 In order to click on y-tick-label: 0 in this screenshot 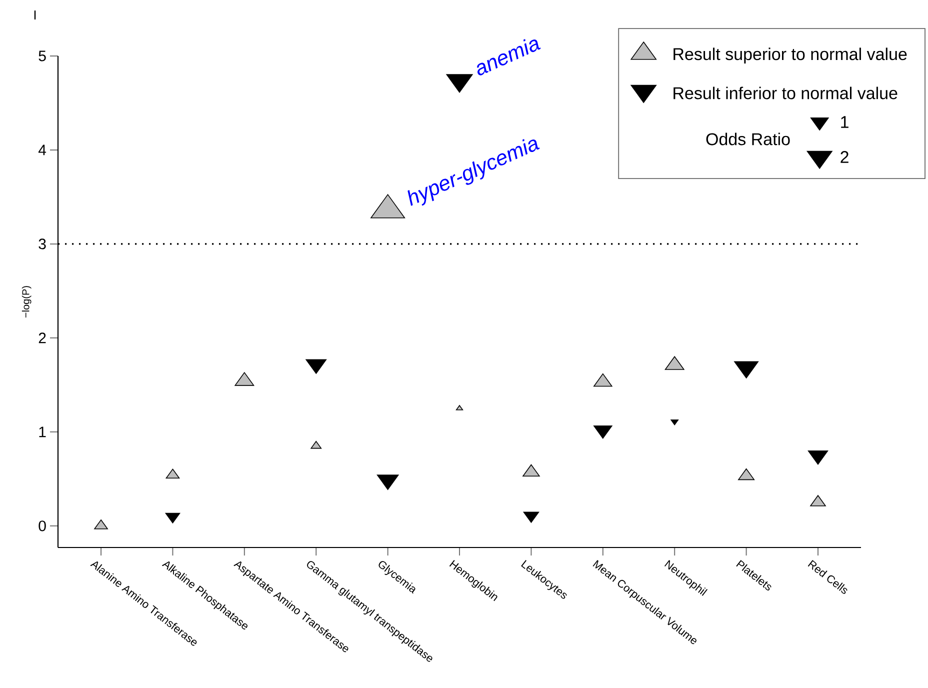, I will do `click(42, 526)`.